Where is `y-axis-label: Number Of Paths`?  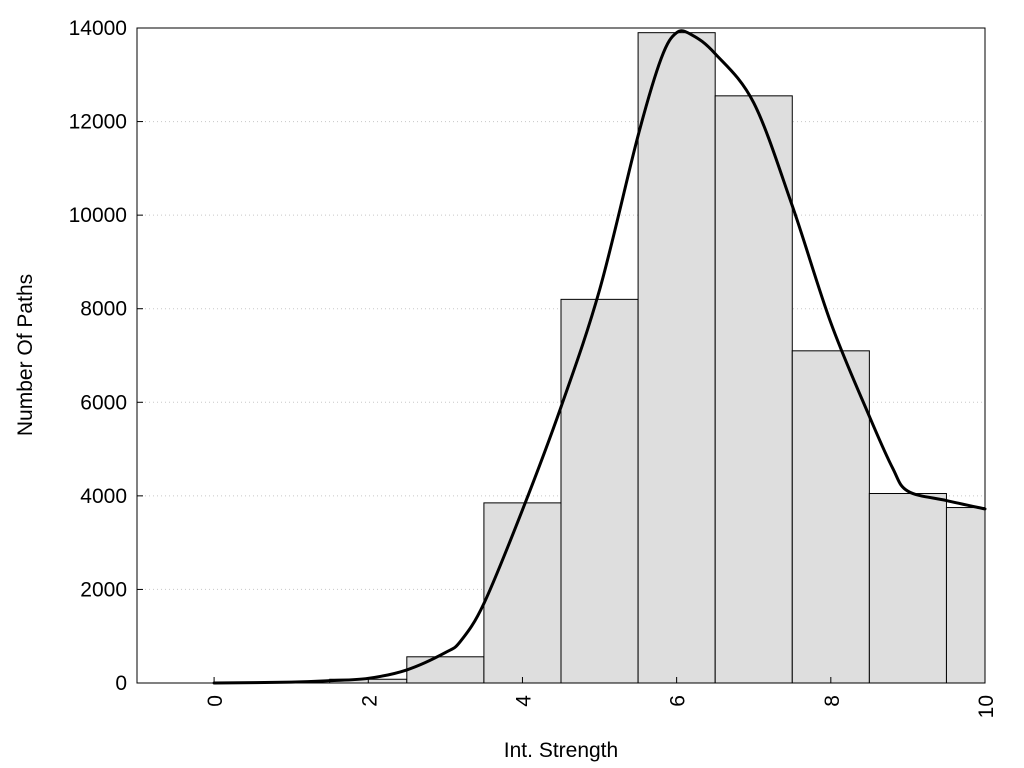 y-axis-label: Number Of Paths is located at coordinates (25, 355).